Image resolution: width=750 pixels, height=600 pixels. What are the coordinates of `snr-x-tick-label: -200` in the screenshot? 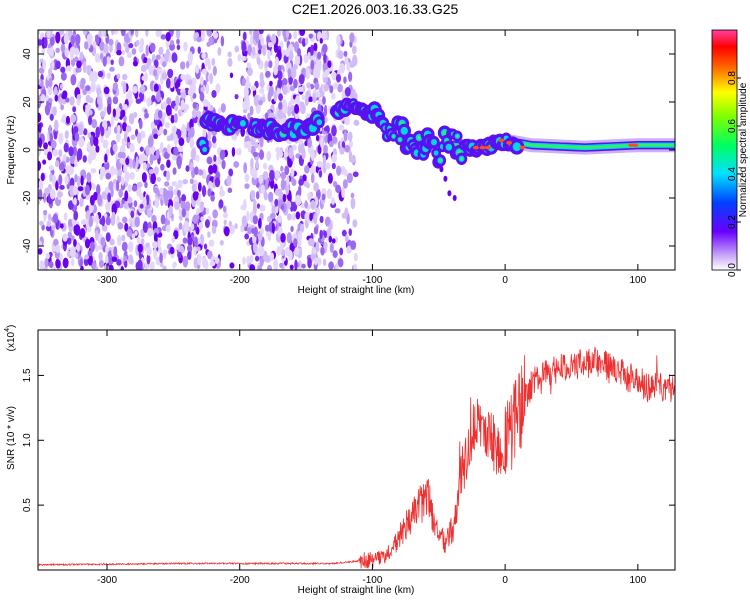 It's located at (240, 580).